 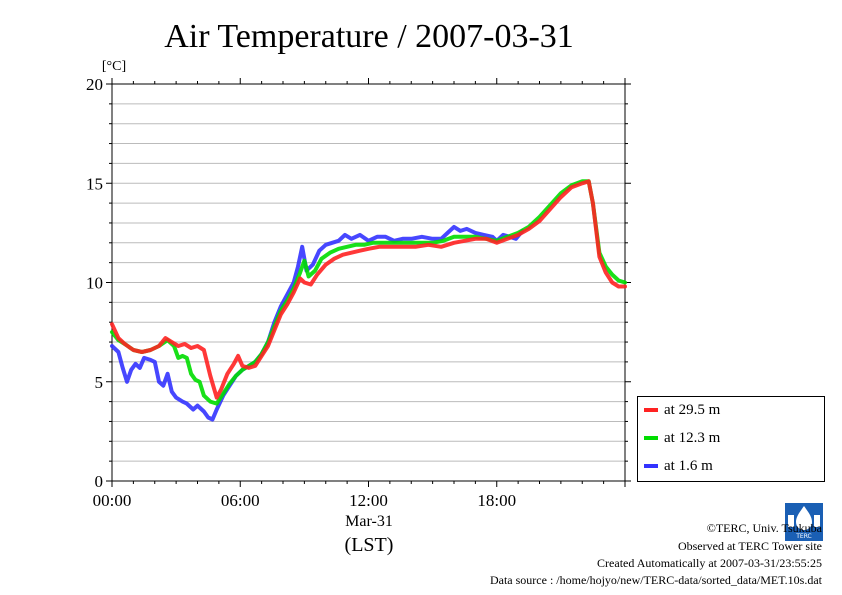 What do you see at coordinates (369, 36) in the screenshot?
I see `chart-title: Air Temperature / 2007-03-31` at bounding box center [369, 36].